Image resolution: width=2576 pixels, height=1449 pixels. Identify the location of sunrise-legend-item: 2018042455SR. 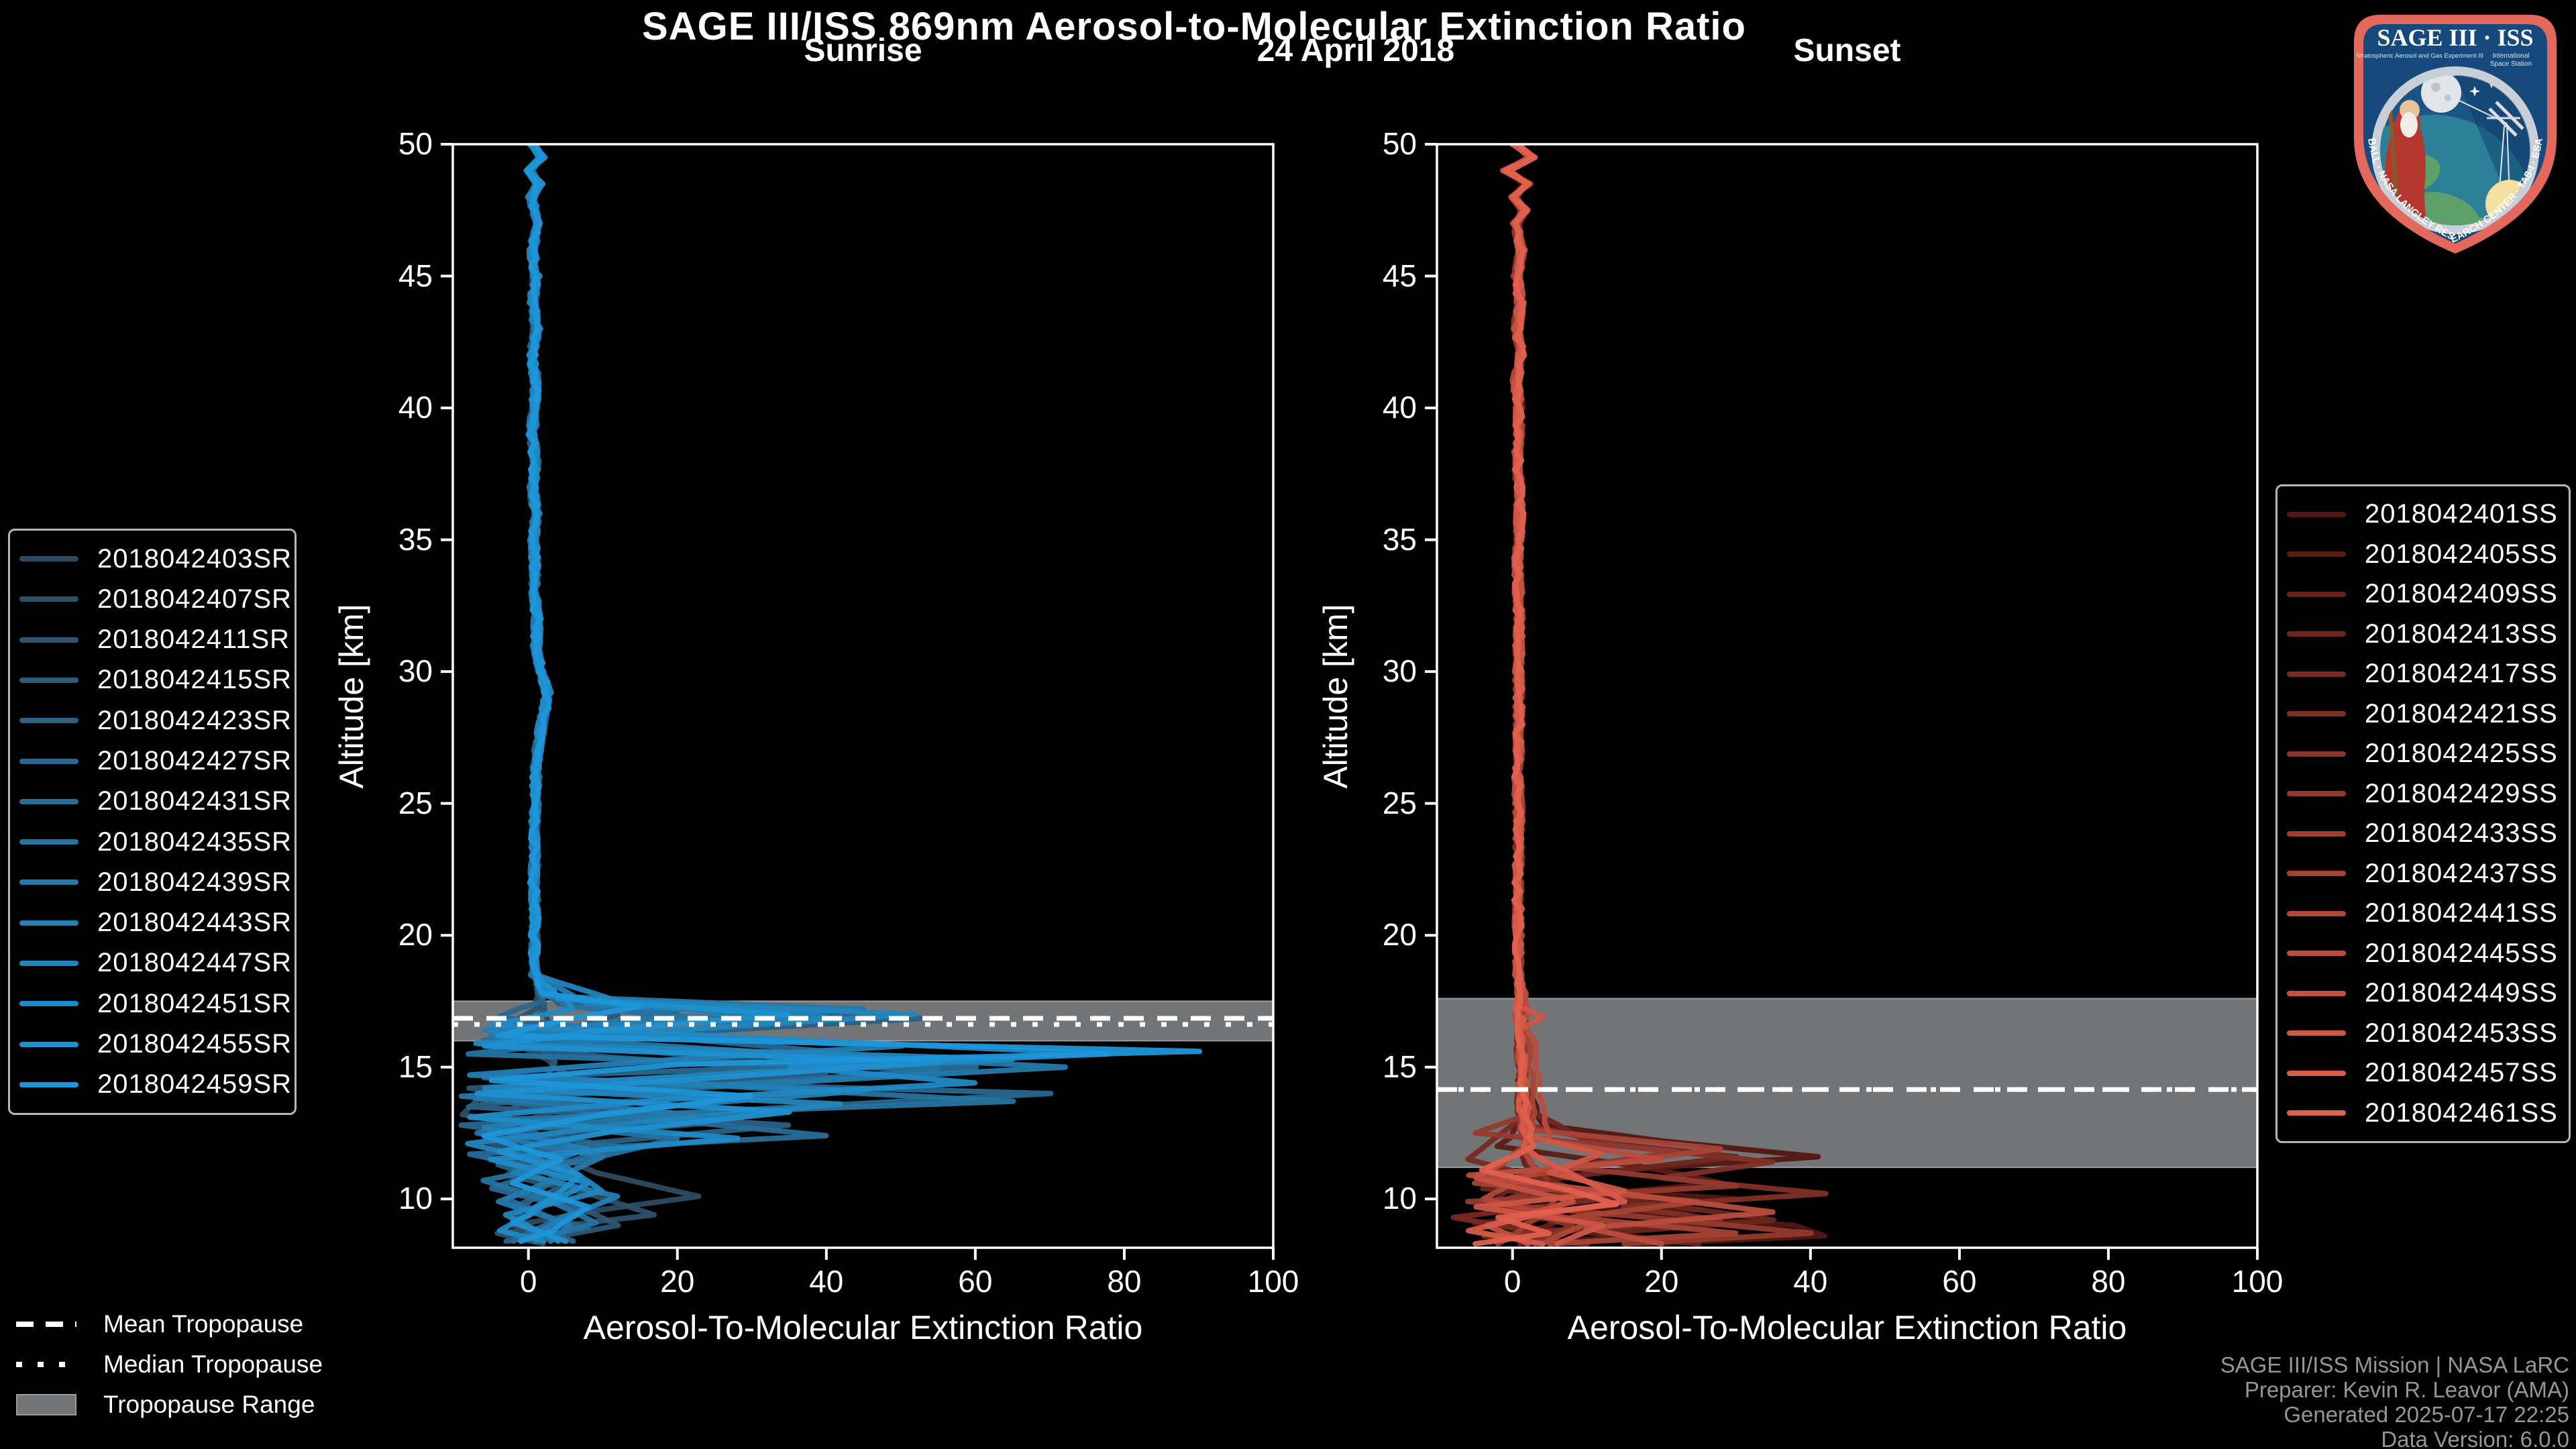
(155, 1044).